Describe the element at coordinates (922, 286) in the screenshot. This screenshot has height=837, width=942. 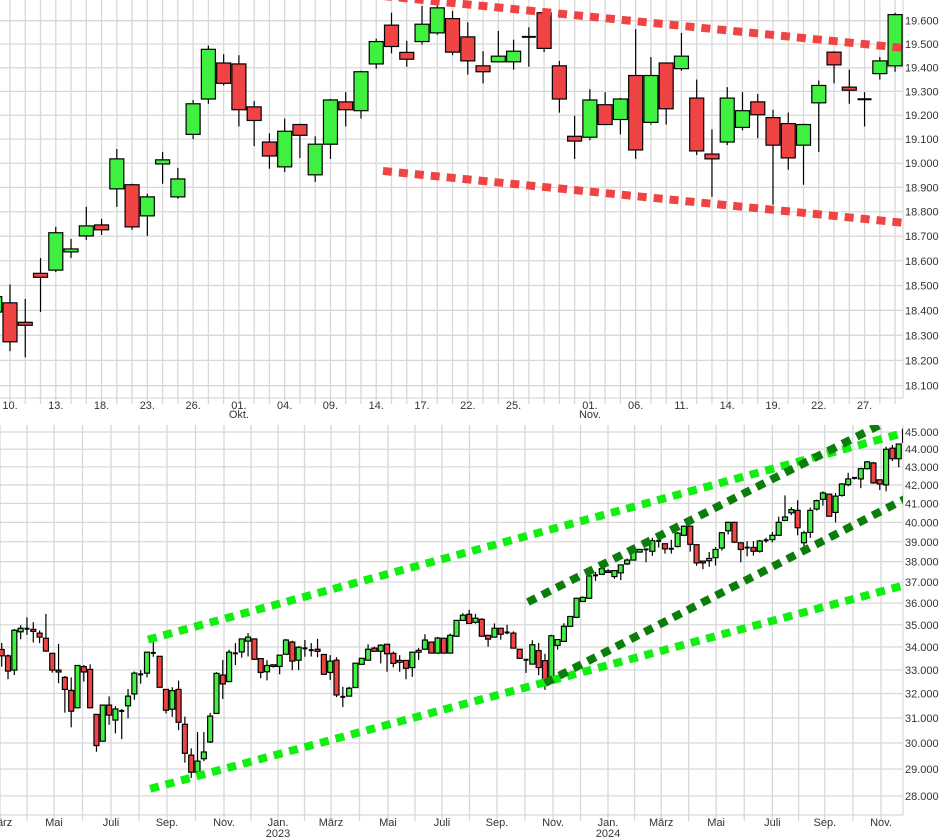
I see `y-tick-label: 18.500` at that location.